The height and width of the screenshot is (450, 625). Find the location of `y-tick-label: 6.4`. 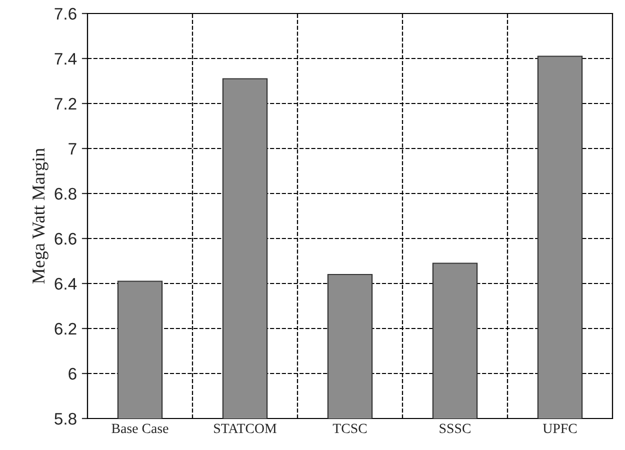

y-tick-label: 6.4 is located at coordinates (65, 284).